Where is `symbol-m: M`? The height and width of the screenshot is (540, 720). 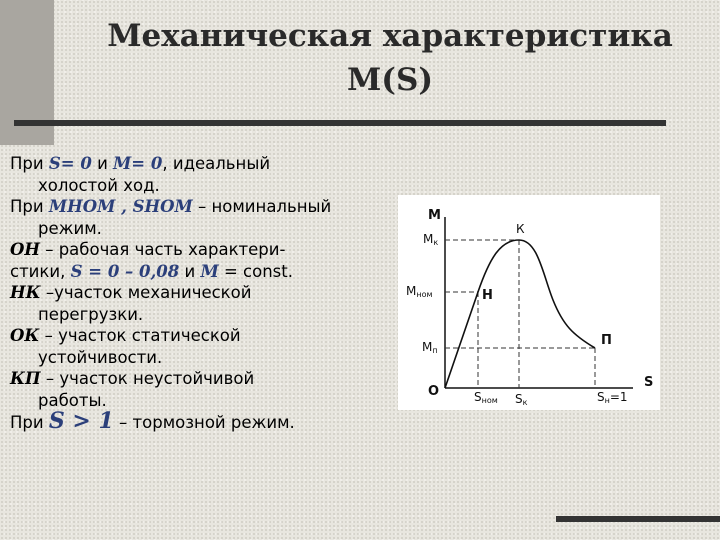 symbol-m: M is located at coordinates (209, 271).